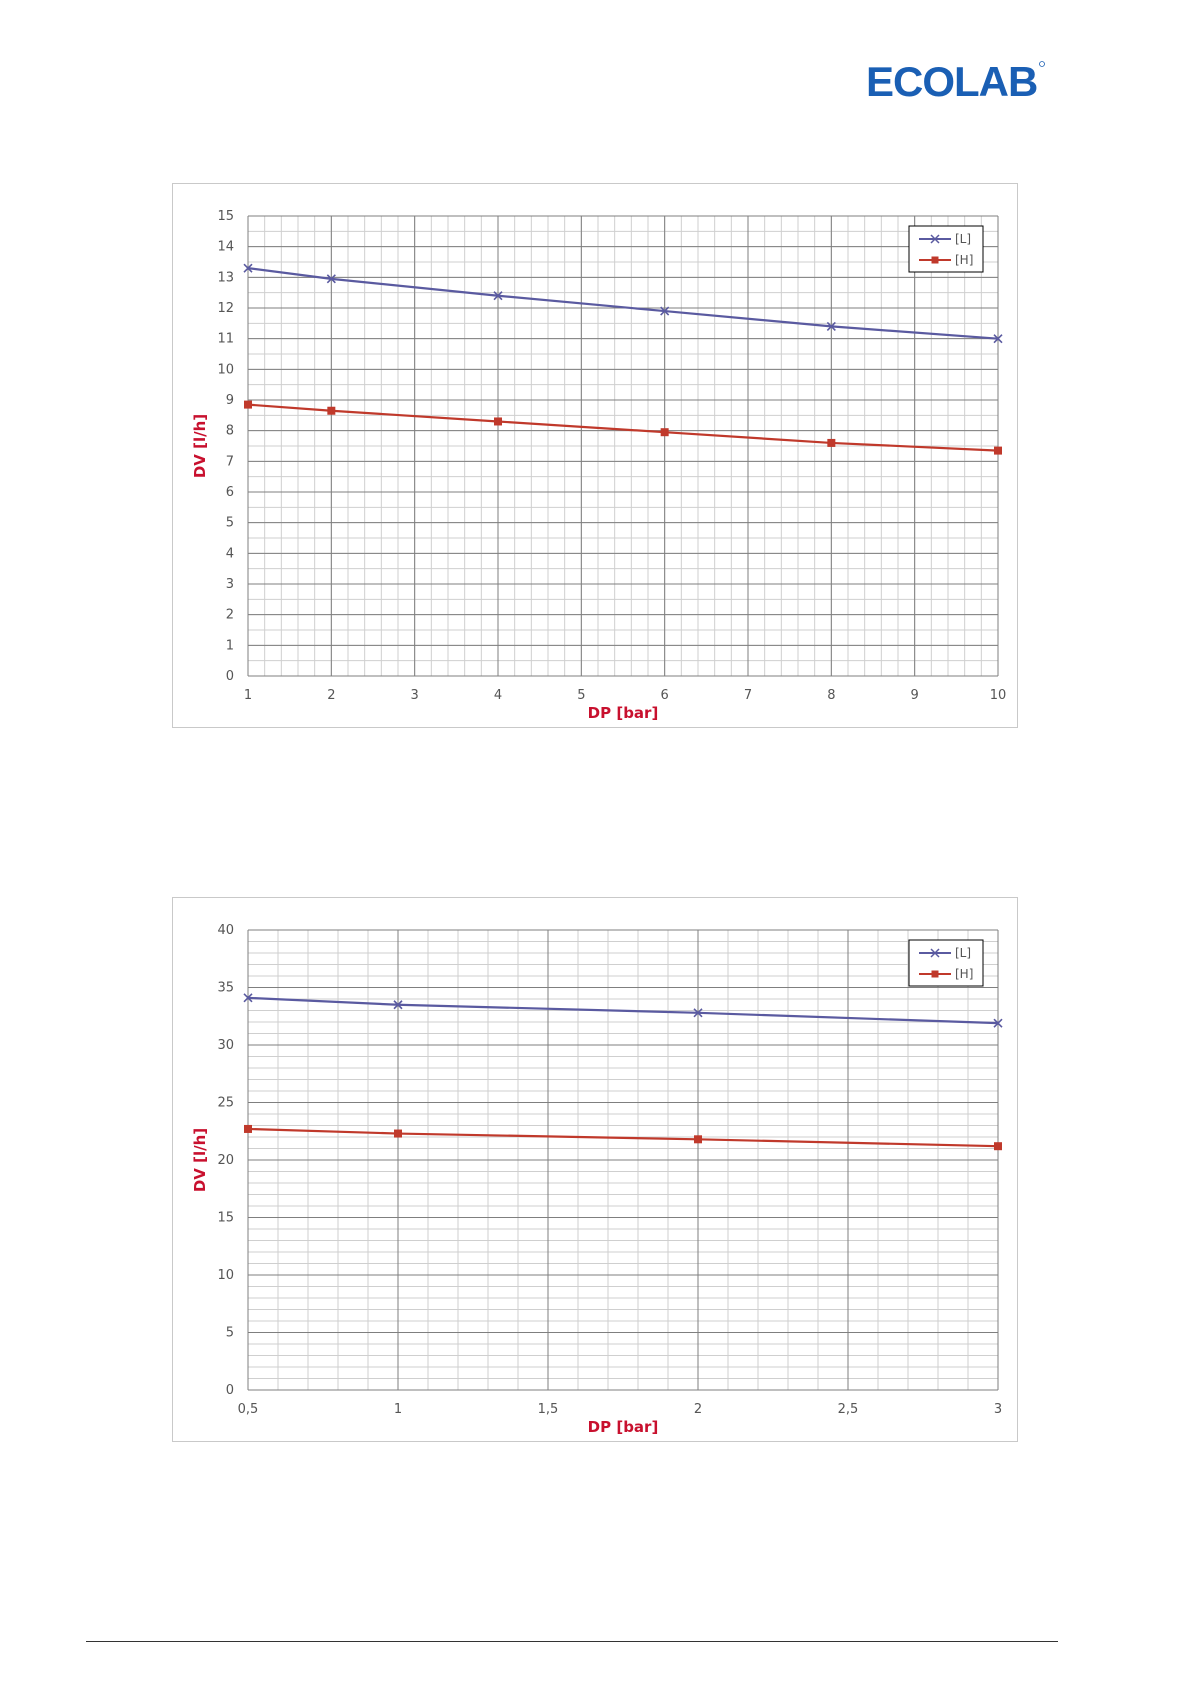 The image size is (1191, 1684). Describe the element at coordinates (581, 695) in the screenshot. I see `chart1-x-tick-label: 5` at that location.